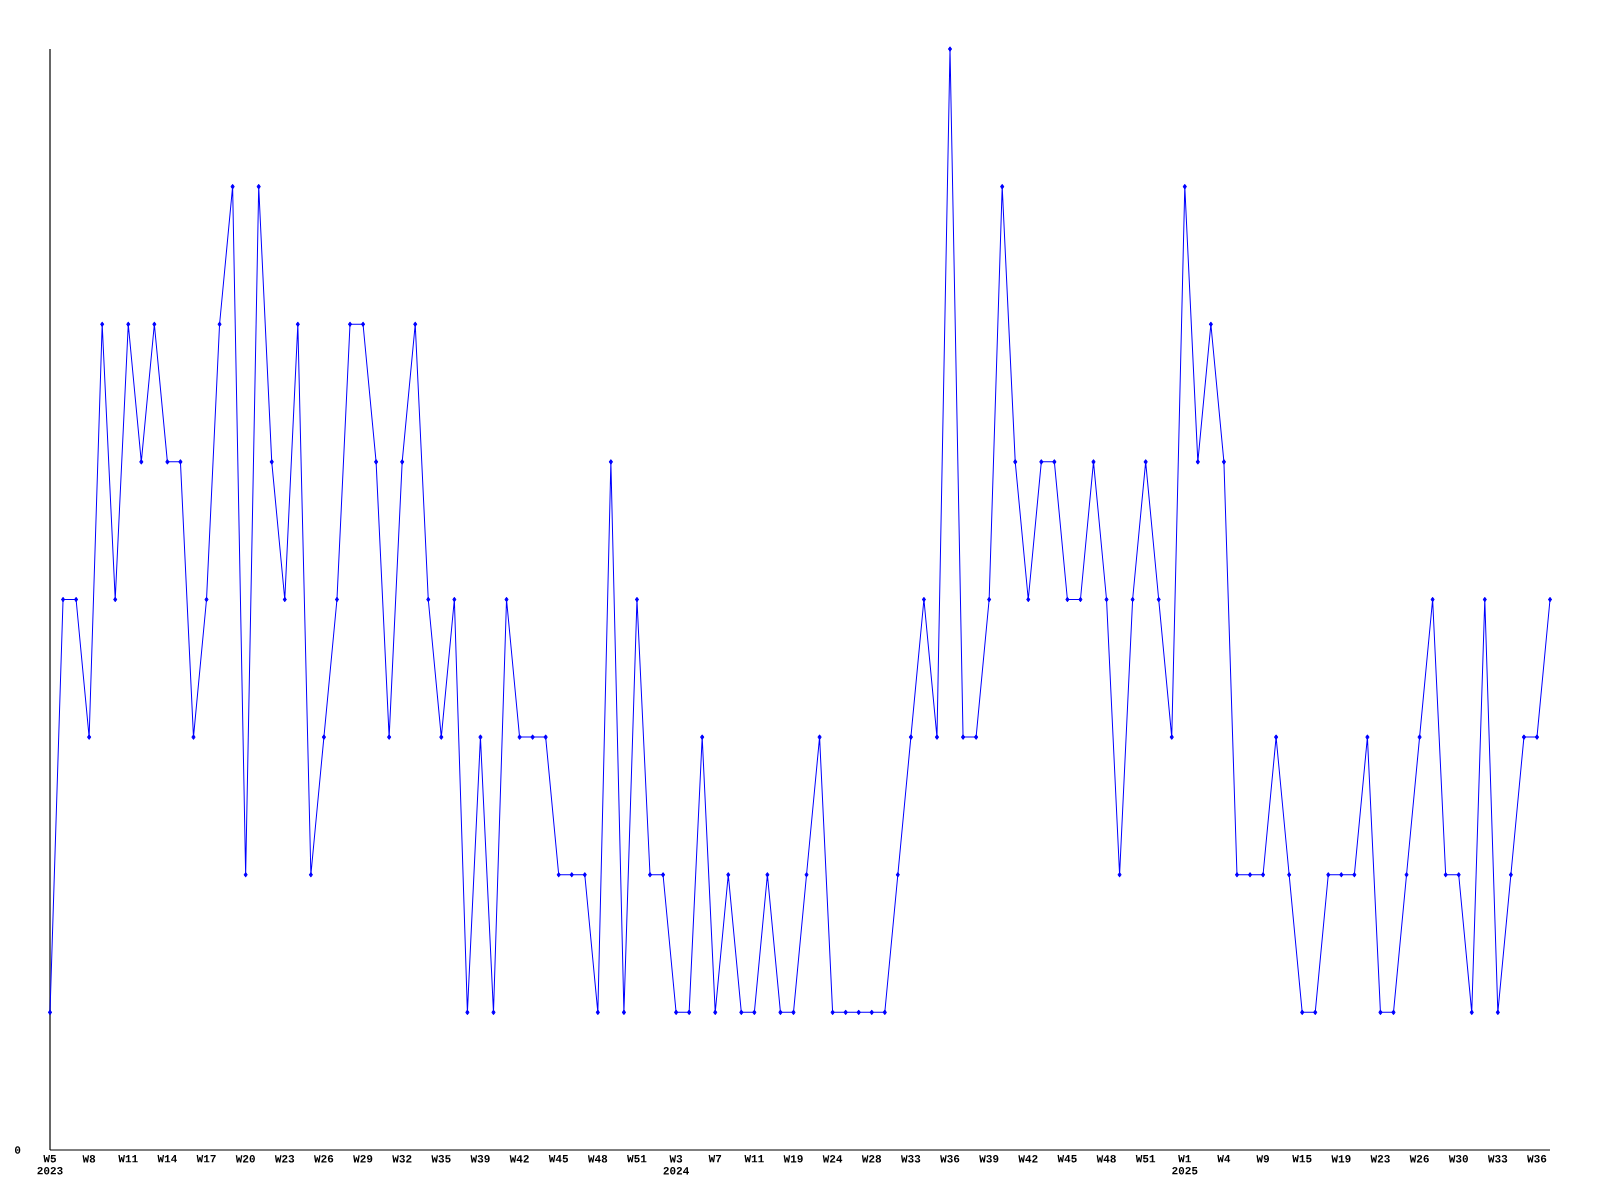  I want to click on x-tick-label: W30, so click(1458, 1159).